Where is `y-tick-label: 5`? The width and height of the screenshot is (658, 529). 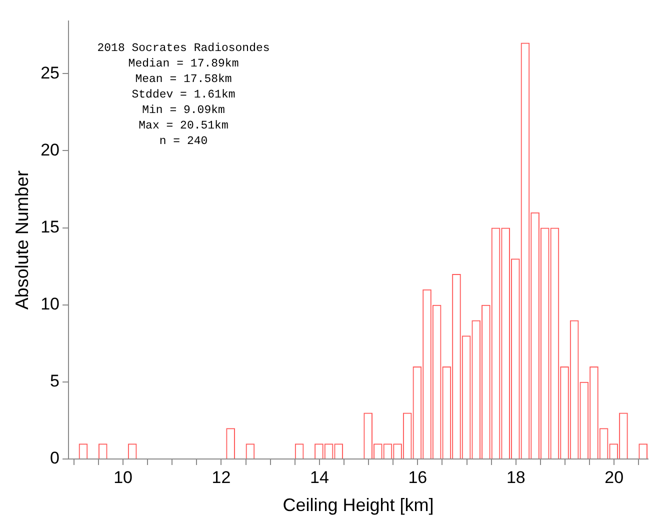 y-tick-label: 5 is located at coordinates (55, 381).